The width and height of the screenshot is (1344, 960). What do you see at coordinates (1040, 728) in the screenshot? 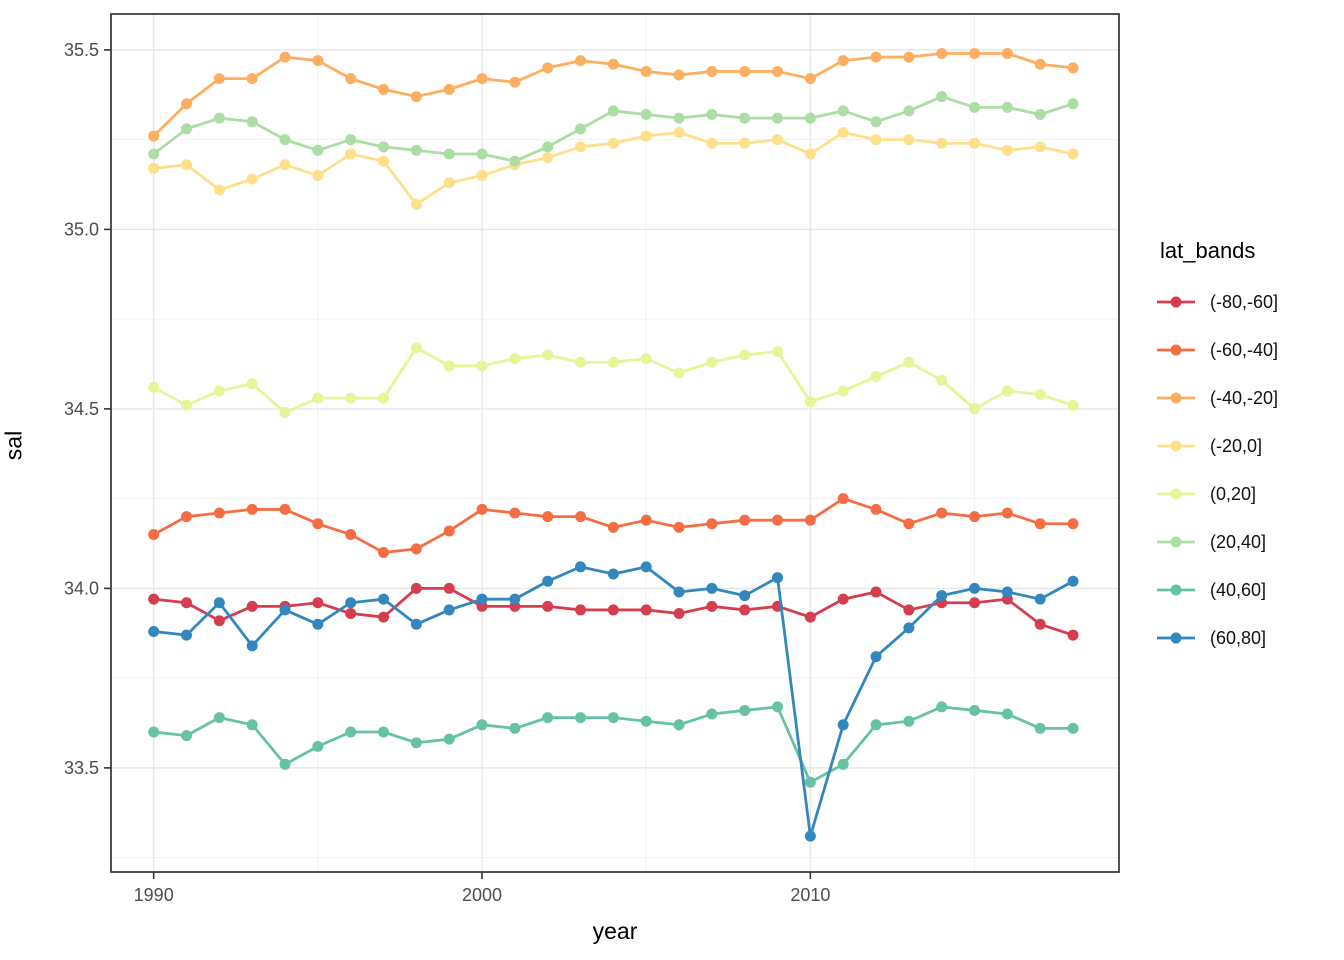
I see `data-point-(40,60]-2017` at bounding box center [1040, 728].